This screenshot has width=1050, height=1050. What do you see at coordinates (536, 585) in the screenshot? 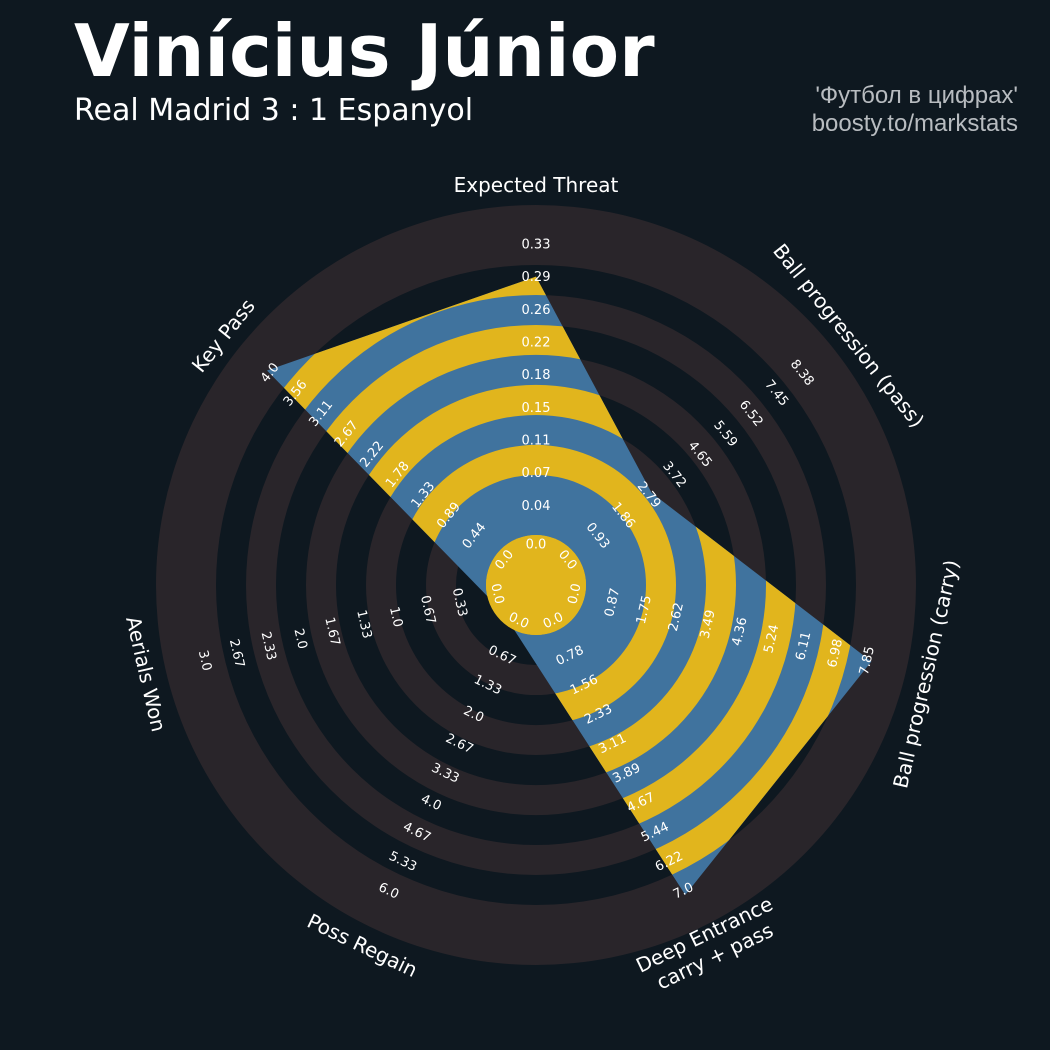
I see `radar-center-disc` at bounding box center [536, 585].